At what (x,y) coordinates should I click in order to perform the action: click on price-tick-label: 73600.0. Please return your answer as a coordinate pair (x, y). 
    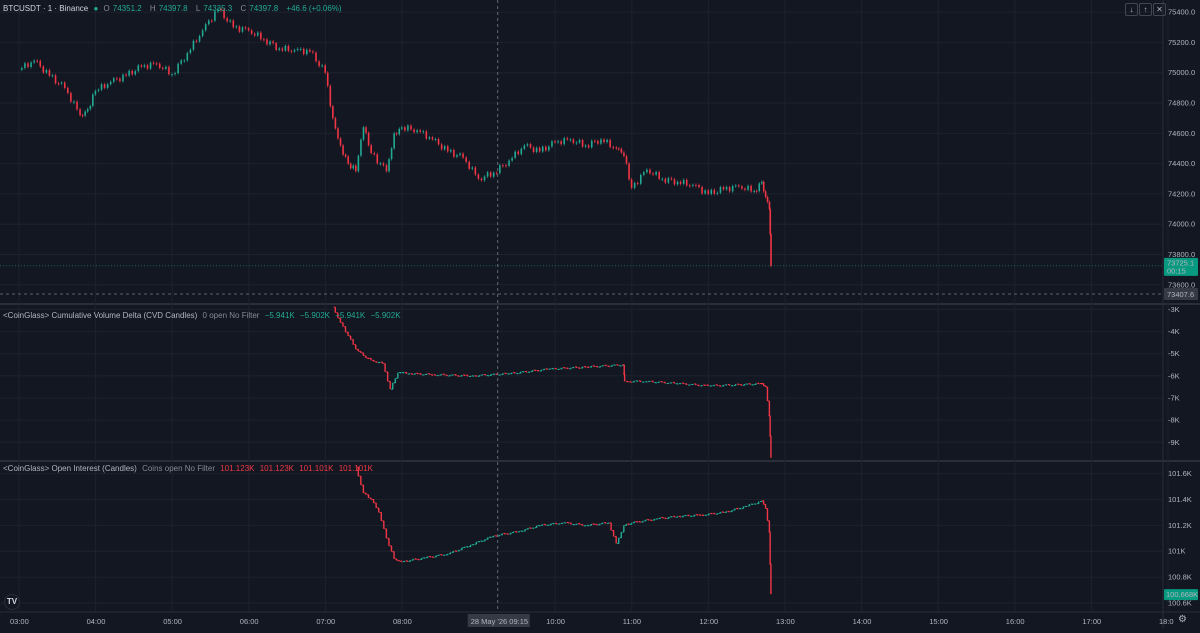
    Looking at the image, I should click on (1181, 284).